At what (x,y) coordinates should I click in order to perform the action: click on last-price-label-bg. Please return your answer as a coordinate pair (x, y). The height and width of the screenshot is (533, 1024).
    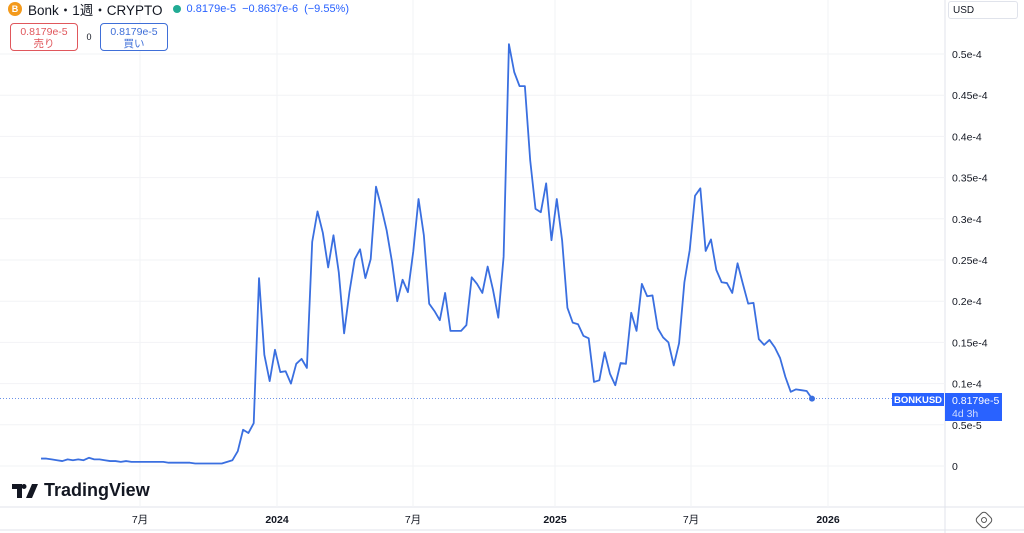
    Looking at the image, I should click on (973, 407).